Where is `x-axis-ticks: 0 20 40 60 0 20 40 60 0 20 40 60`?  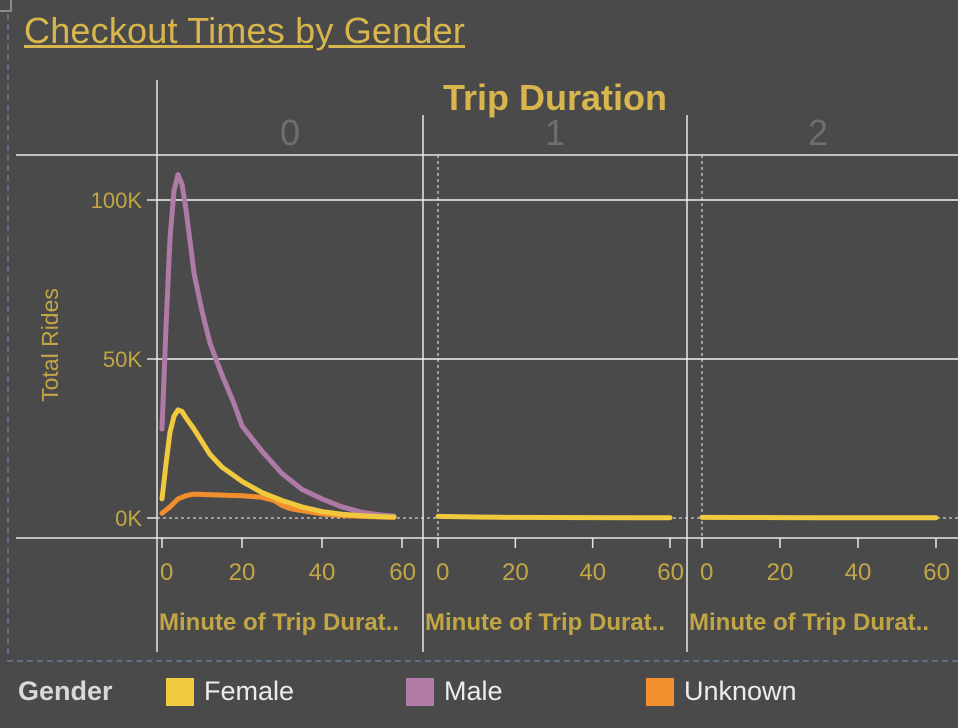 x-axis-ticks: 0 20 40 60 0 20 40 60 0 20 40 60 is located at coordinates (555, 562).